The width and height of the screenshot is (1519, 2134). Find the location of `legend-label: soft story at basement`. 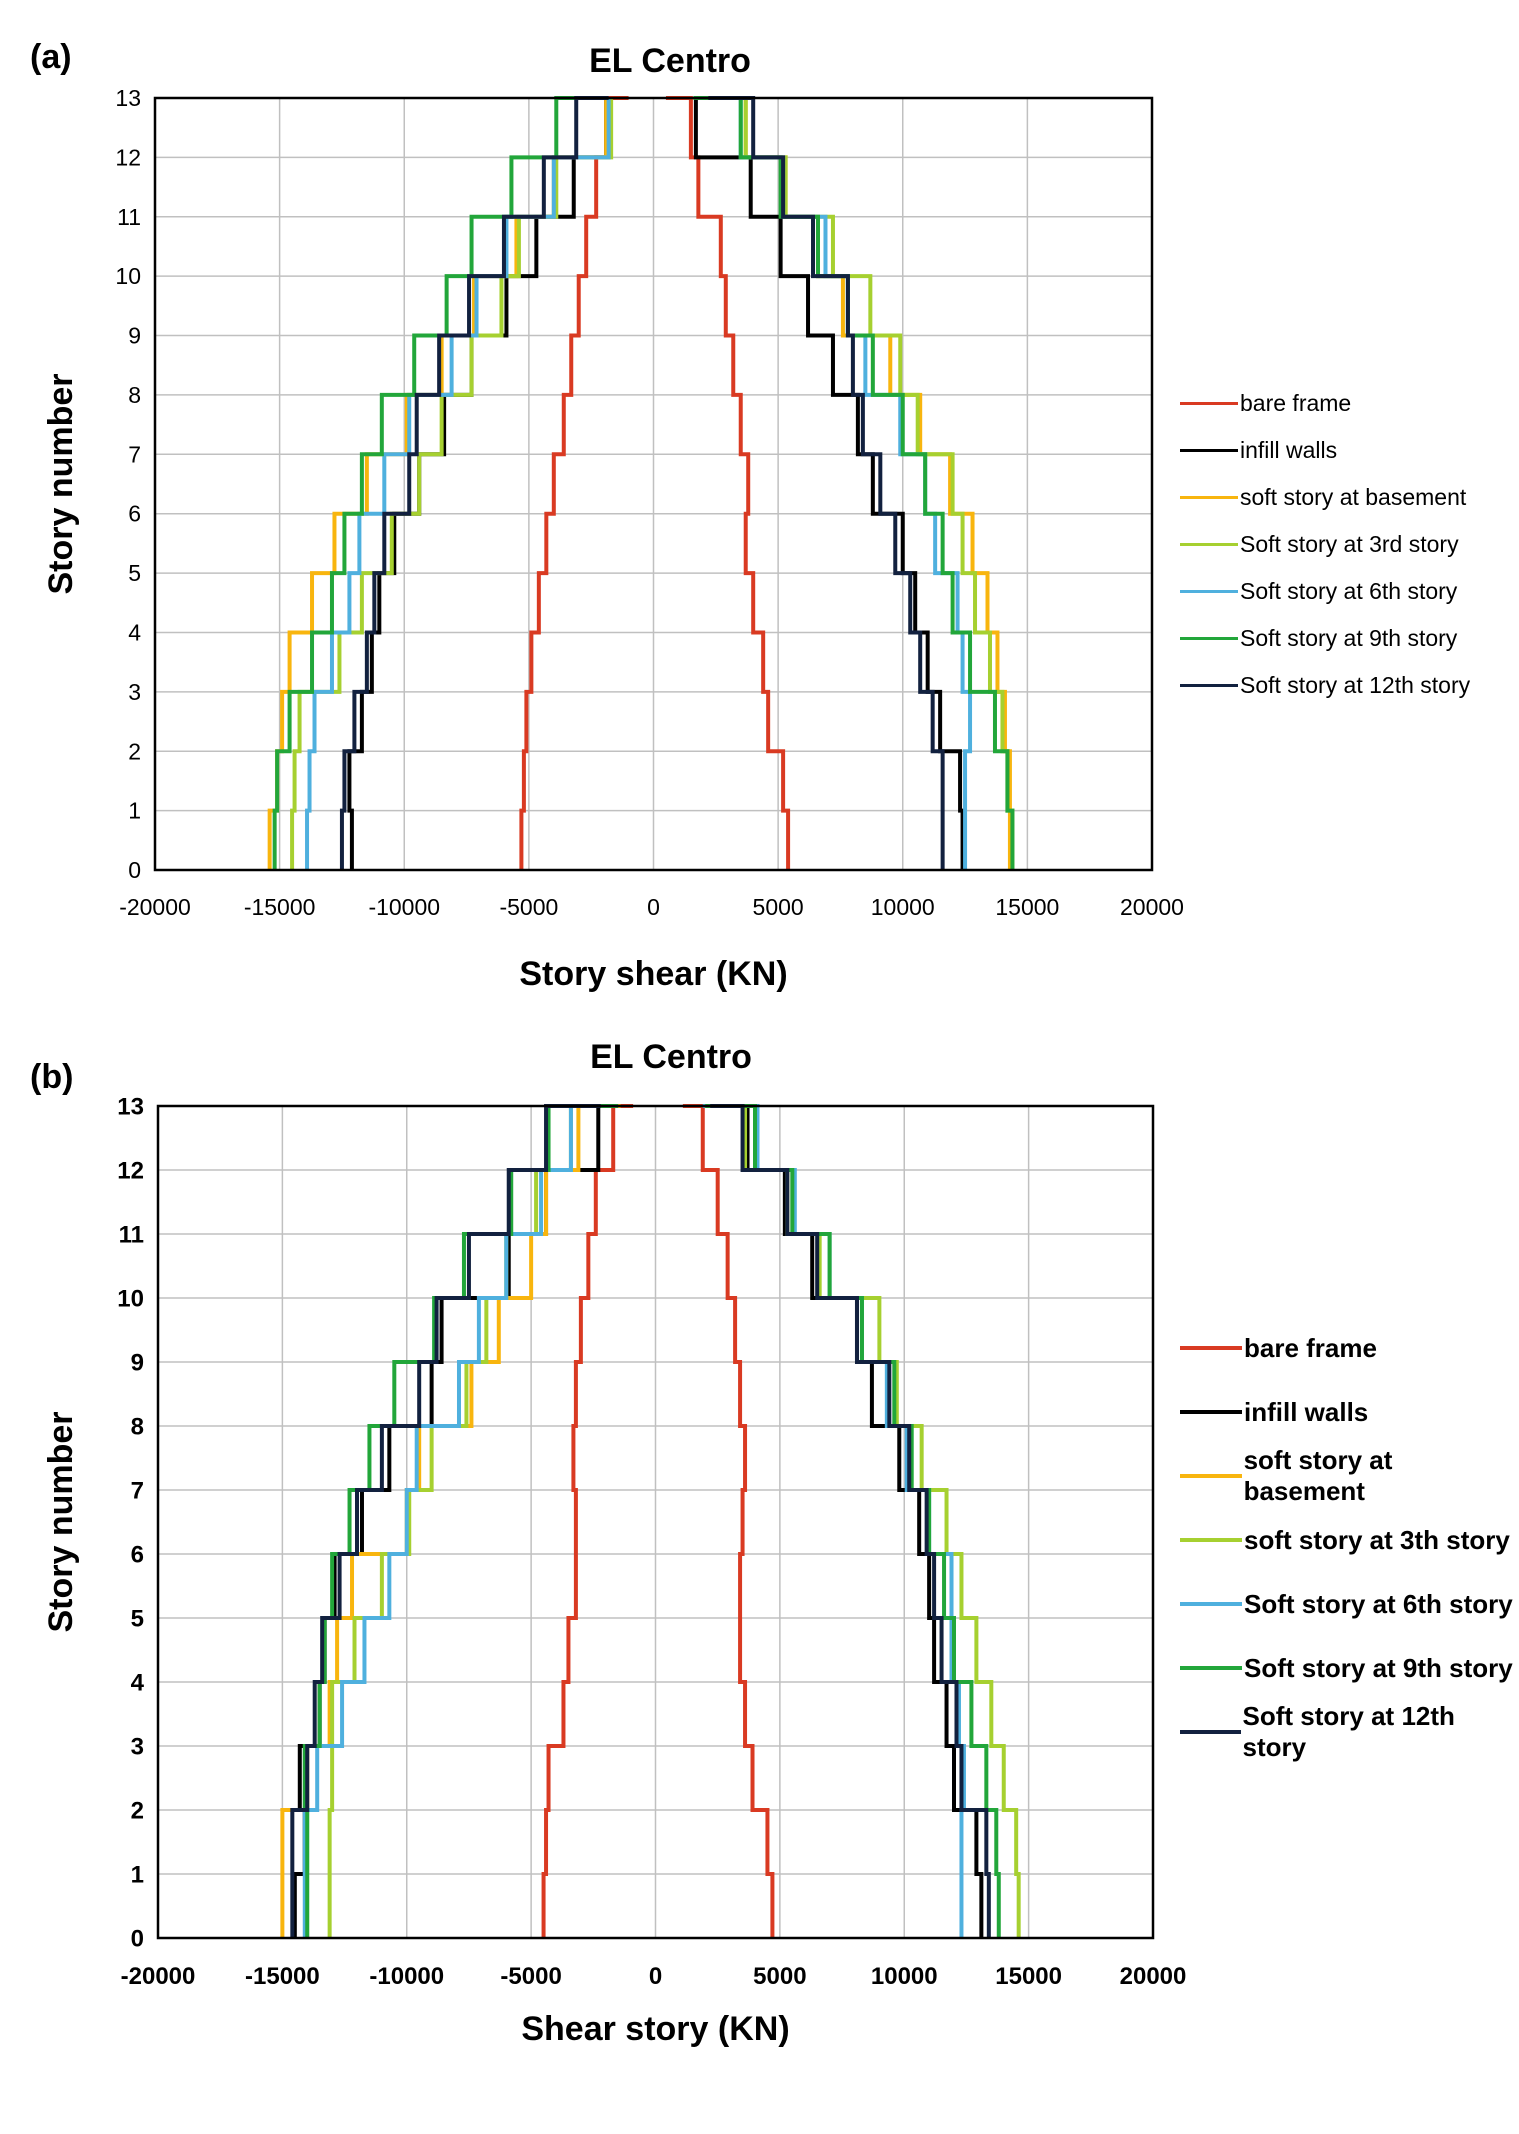

legend-label: soft story at basement is located at coordinates (1353, 497).